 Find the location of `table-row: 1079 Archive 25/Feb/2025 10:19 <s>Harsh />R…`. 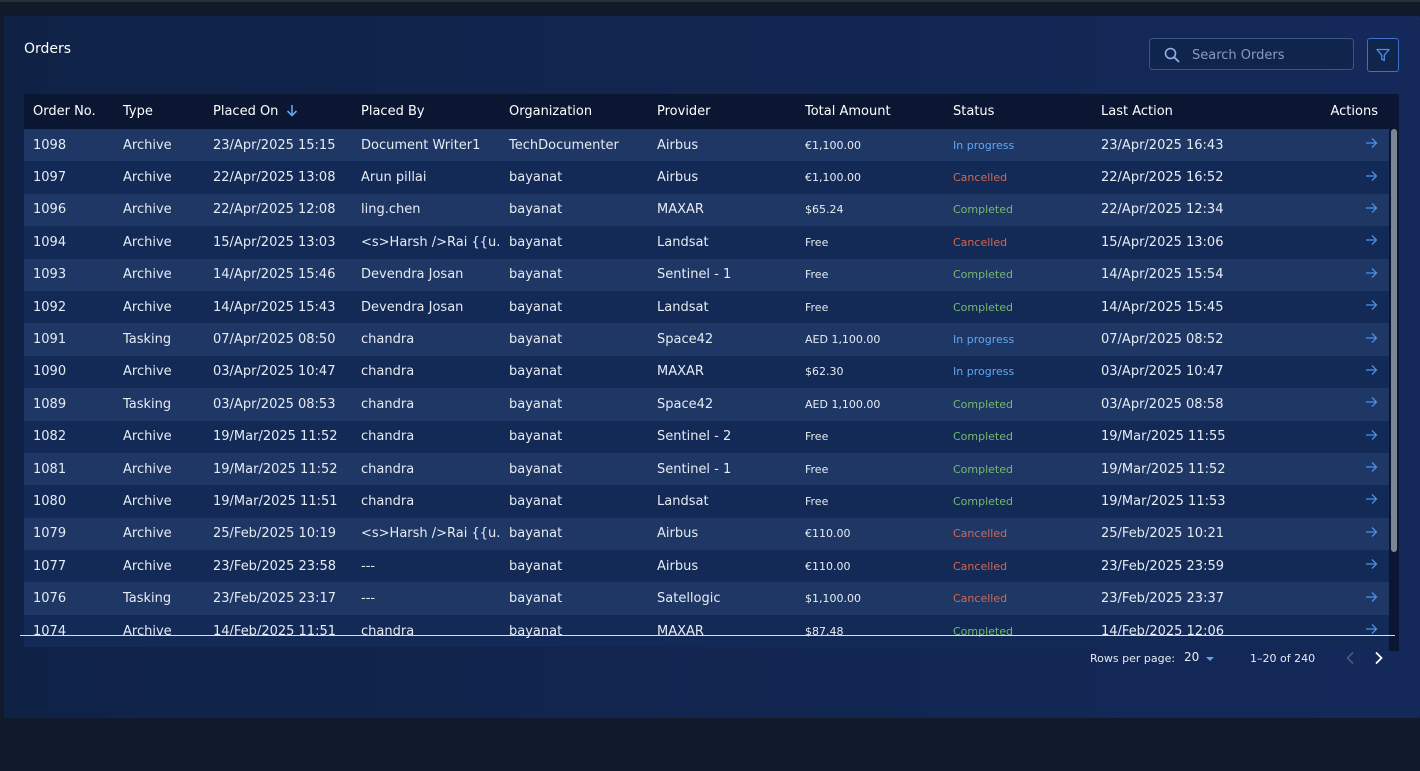

table-row: 1079 Archive 25/Feb/2025 10:19 <s>Harsh />R… is located at coordinates (711, 534).